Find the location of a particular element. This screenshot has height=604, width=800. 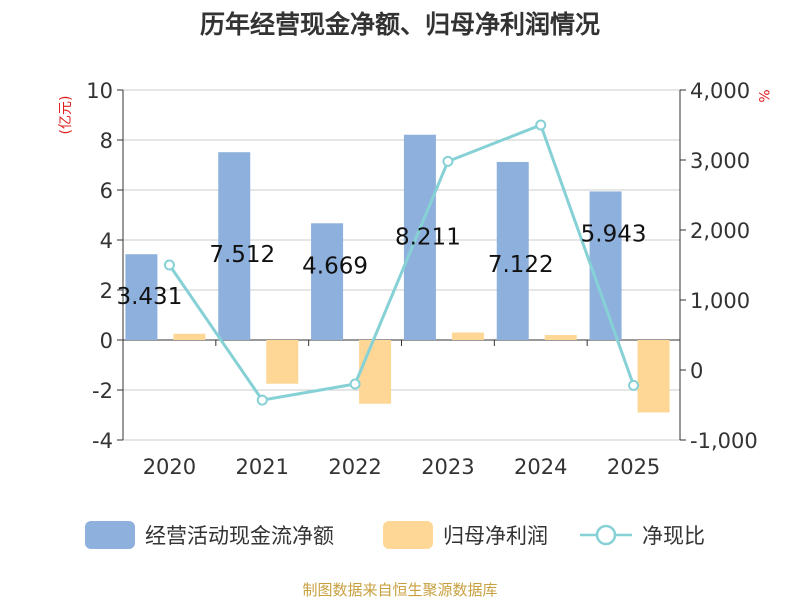

chart-title: 历年经营现金净额、归母净利润情况 is located at coordinates (400, 24).